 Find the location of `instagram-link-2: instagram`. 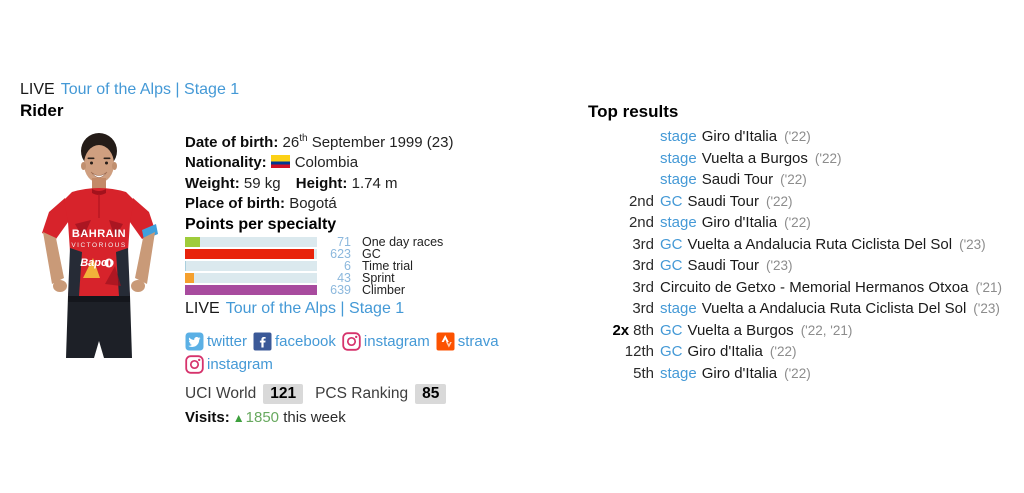

instagram-link-2: instagram is located at coordinates (229, 364).